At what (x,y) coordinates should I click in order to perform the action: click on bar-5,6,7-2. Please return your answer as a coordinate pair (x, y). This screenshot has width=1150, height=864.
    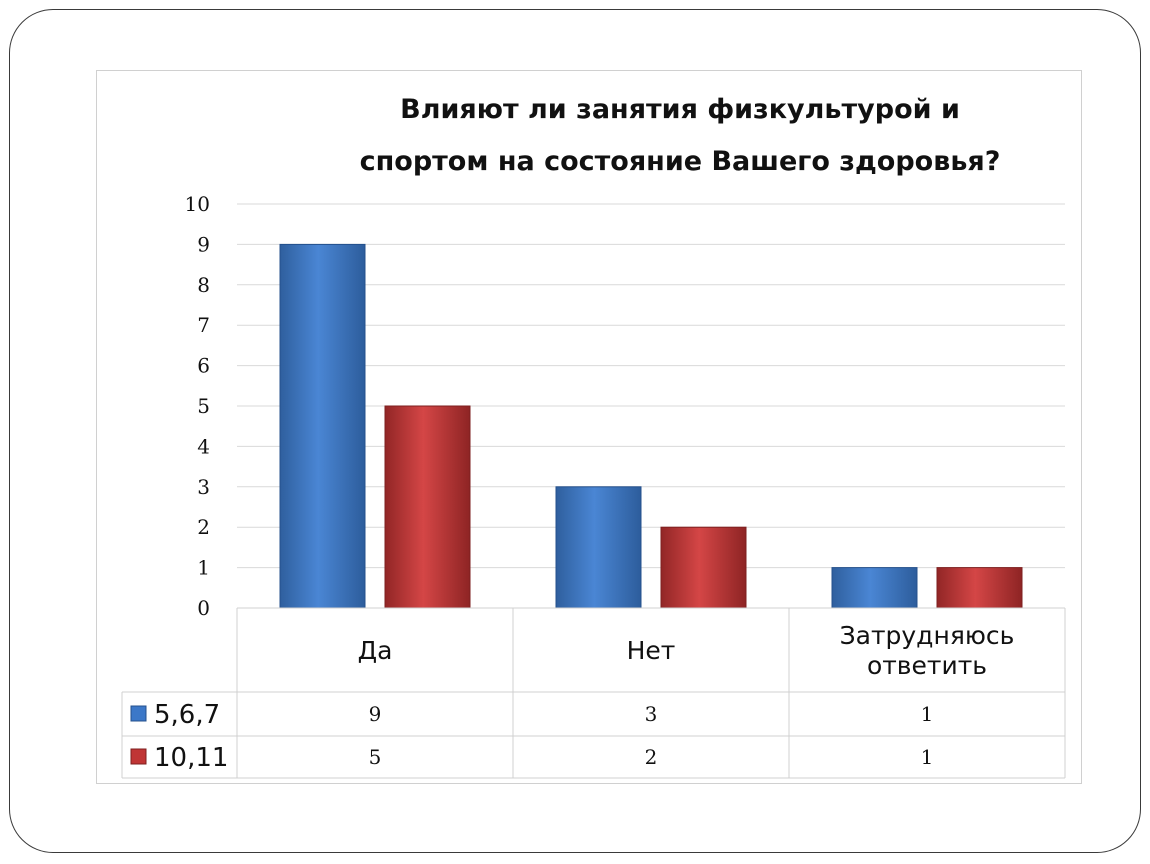
    Looking at the image, I should click on (874, 588).